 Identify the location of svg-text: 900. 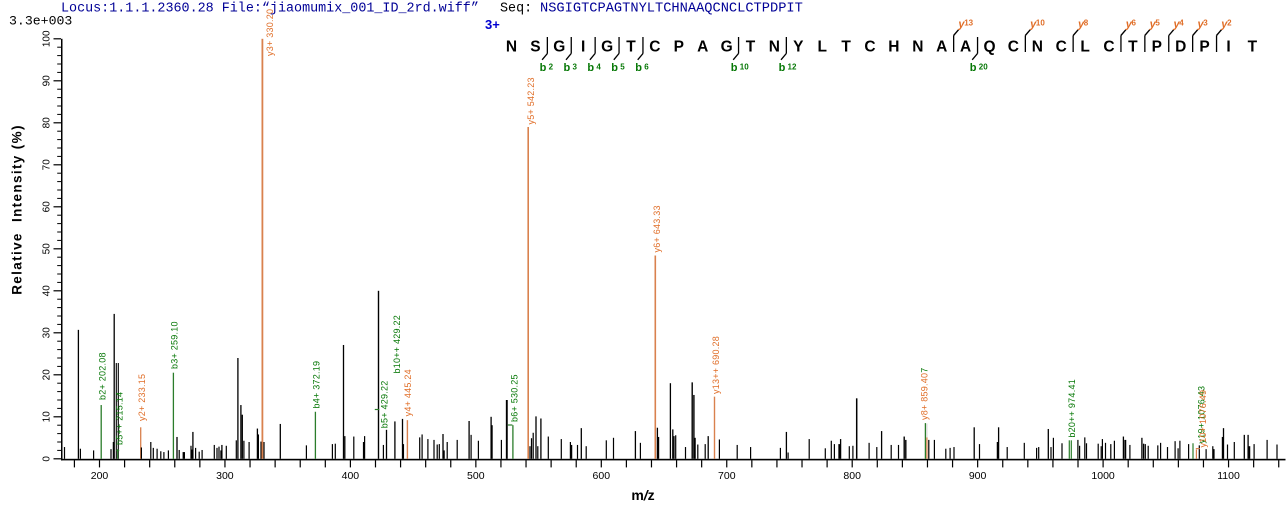
(978, 476).